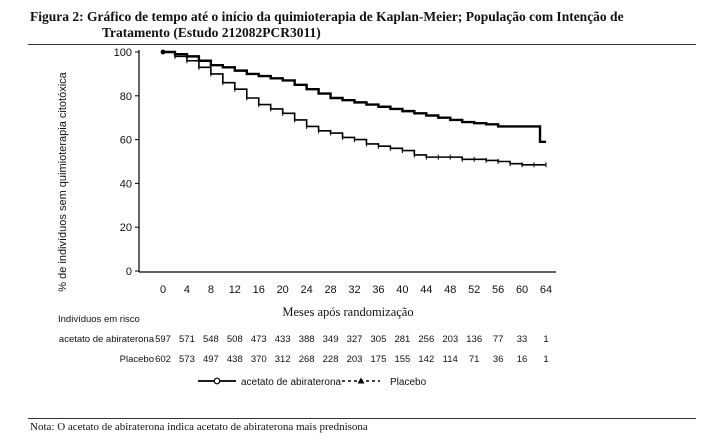  What do you see at coordinates (126, 141) in the screenshot?
I see `y-tick-label: 60` at bounding box center [126, 141].